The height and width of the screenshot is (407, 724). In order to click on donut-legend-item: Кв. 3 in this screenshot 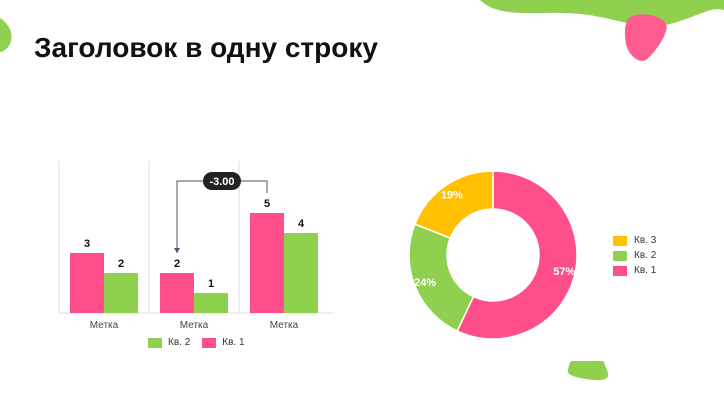, I will do `click(634, 240)`.